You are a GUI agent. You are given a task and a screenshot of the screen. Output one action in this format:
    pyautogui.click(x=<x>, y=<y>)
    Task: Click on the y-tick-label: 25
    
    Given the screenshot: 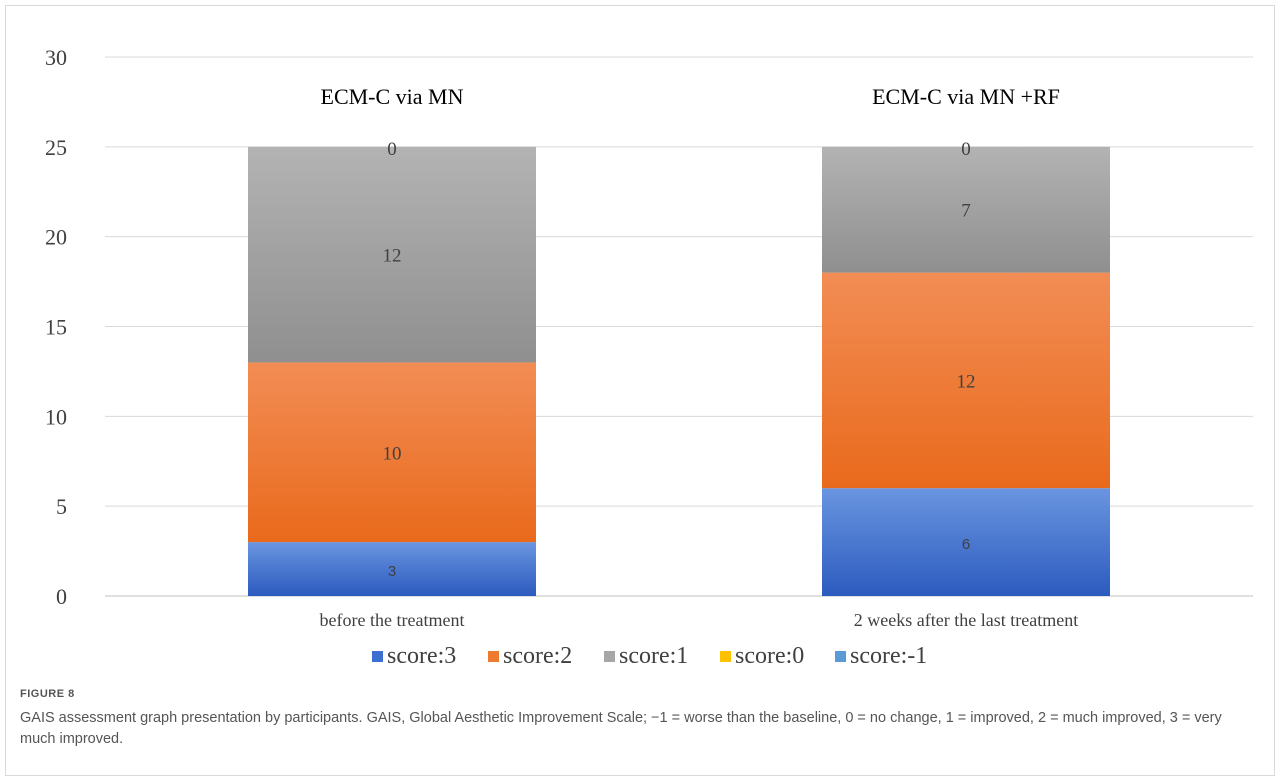 What is the action you would take?
    pyautogui.click(x=56, y=147)
    